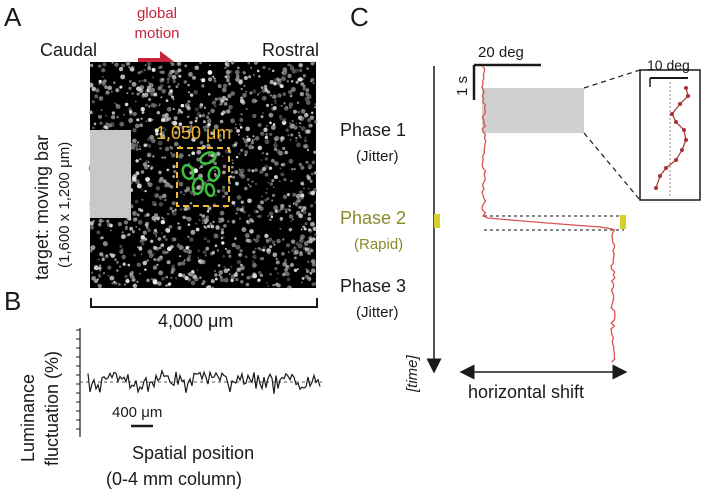 The image size is (704, 498). What do you see at coordinates (412, 373) in the screenshot?
I see `time-label: [time]` at bounding box center [412, 373].